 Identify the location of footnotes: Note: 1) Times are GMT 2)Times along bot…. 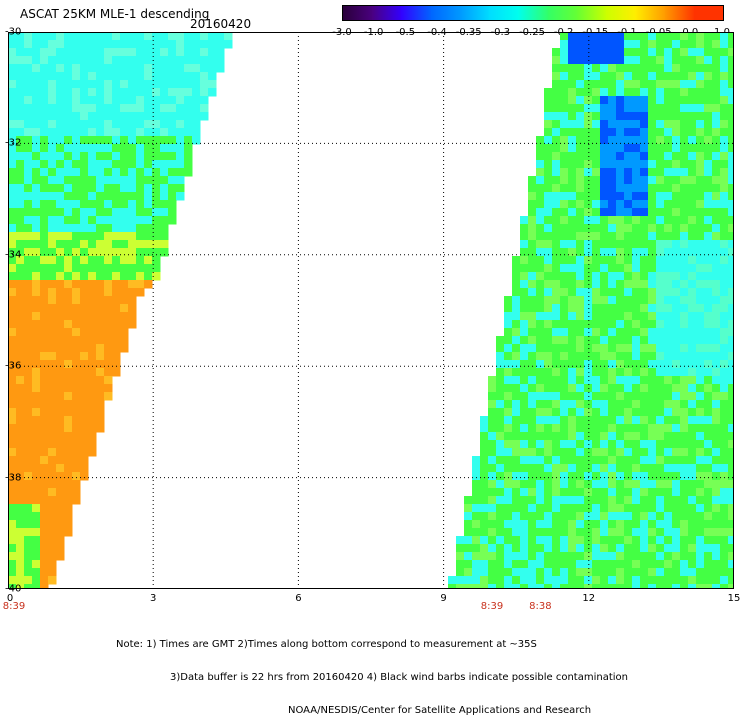
(372, 672).